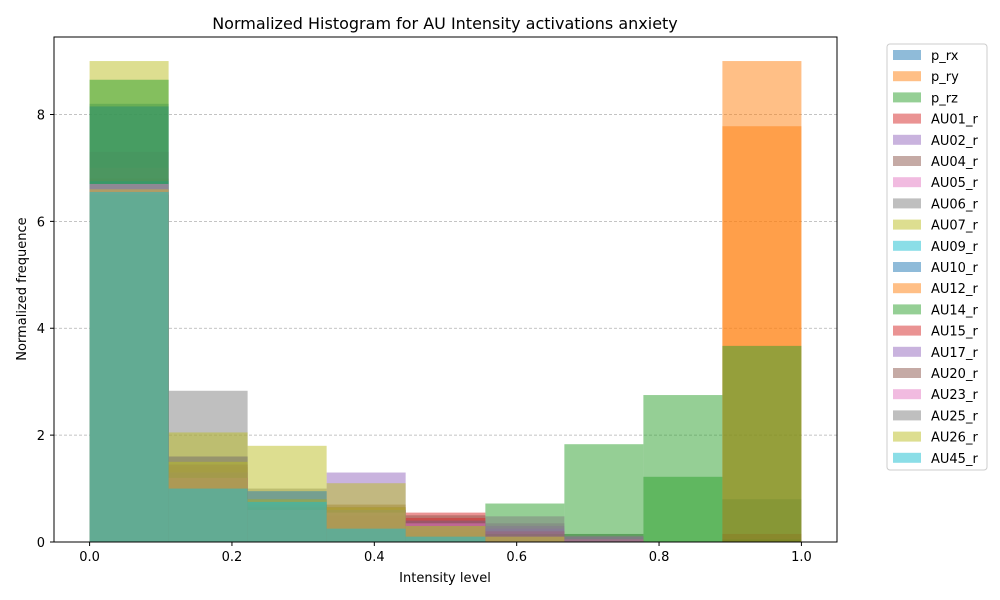  I want to click on legend-item: AU07_r, so click(935, 226).